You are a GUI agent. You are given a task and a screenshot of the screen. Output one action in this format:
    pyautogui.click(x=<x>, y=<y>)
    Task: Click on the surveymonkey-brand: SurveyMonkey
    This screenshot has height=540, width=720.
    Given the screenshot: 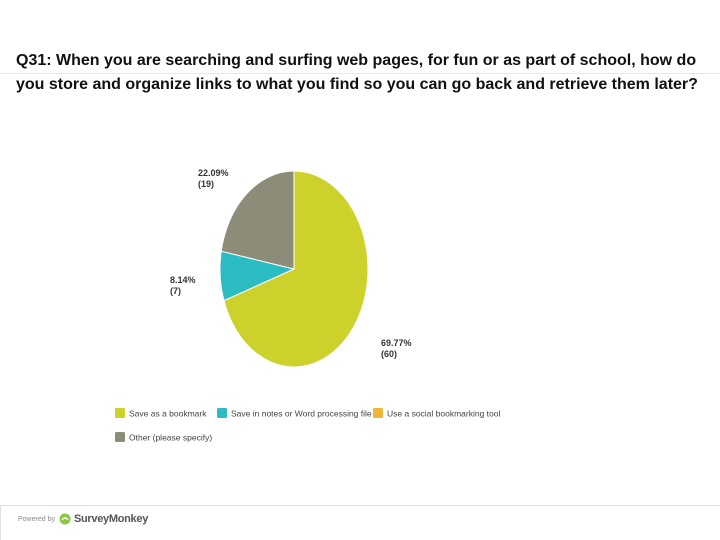 What is the action you would take?
    pyautogui.click(x=111, y=519)
    